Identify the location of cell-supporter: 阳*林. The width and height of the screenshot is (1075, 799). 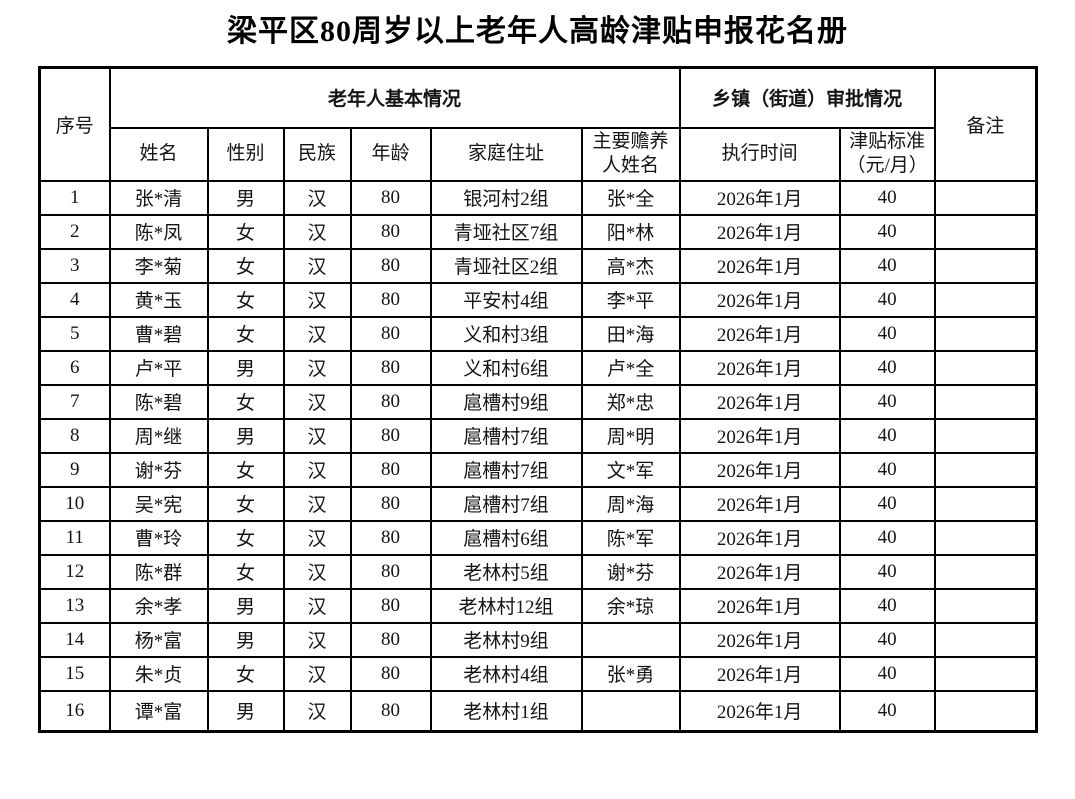
(630, 231).